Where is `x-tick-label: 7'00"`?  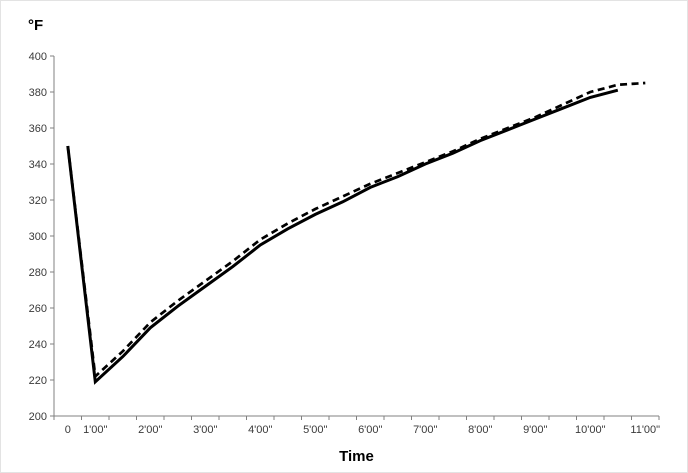
x-tick-label: 7'00" is located at coordinates (425, 430).